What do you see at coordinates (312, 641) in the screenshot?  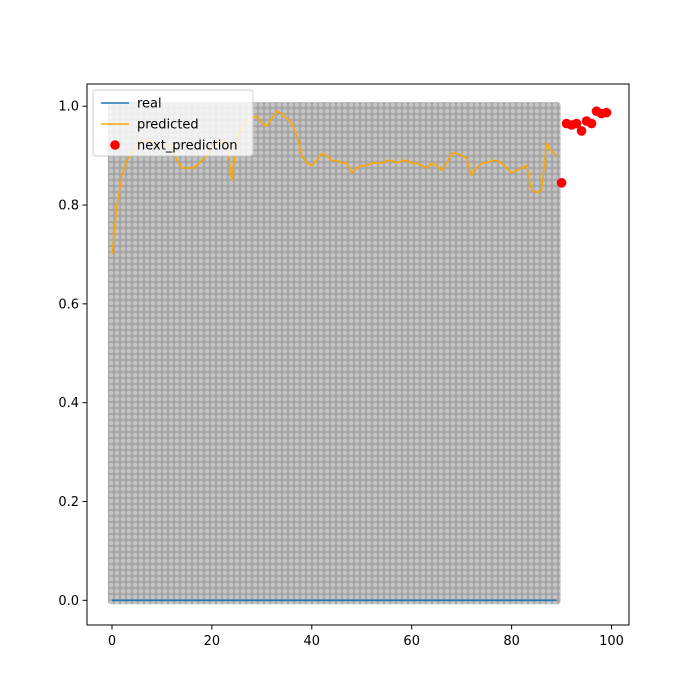 I see `x-tick-label: 40` at bounding box center [312, 641].